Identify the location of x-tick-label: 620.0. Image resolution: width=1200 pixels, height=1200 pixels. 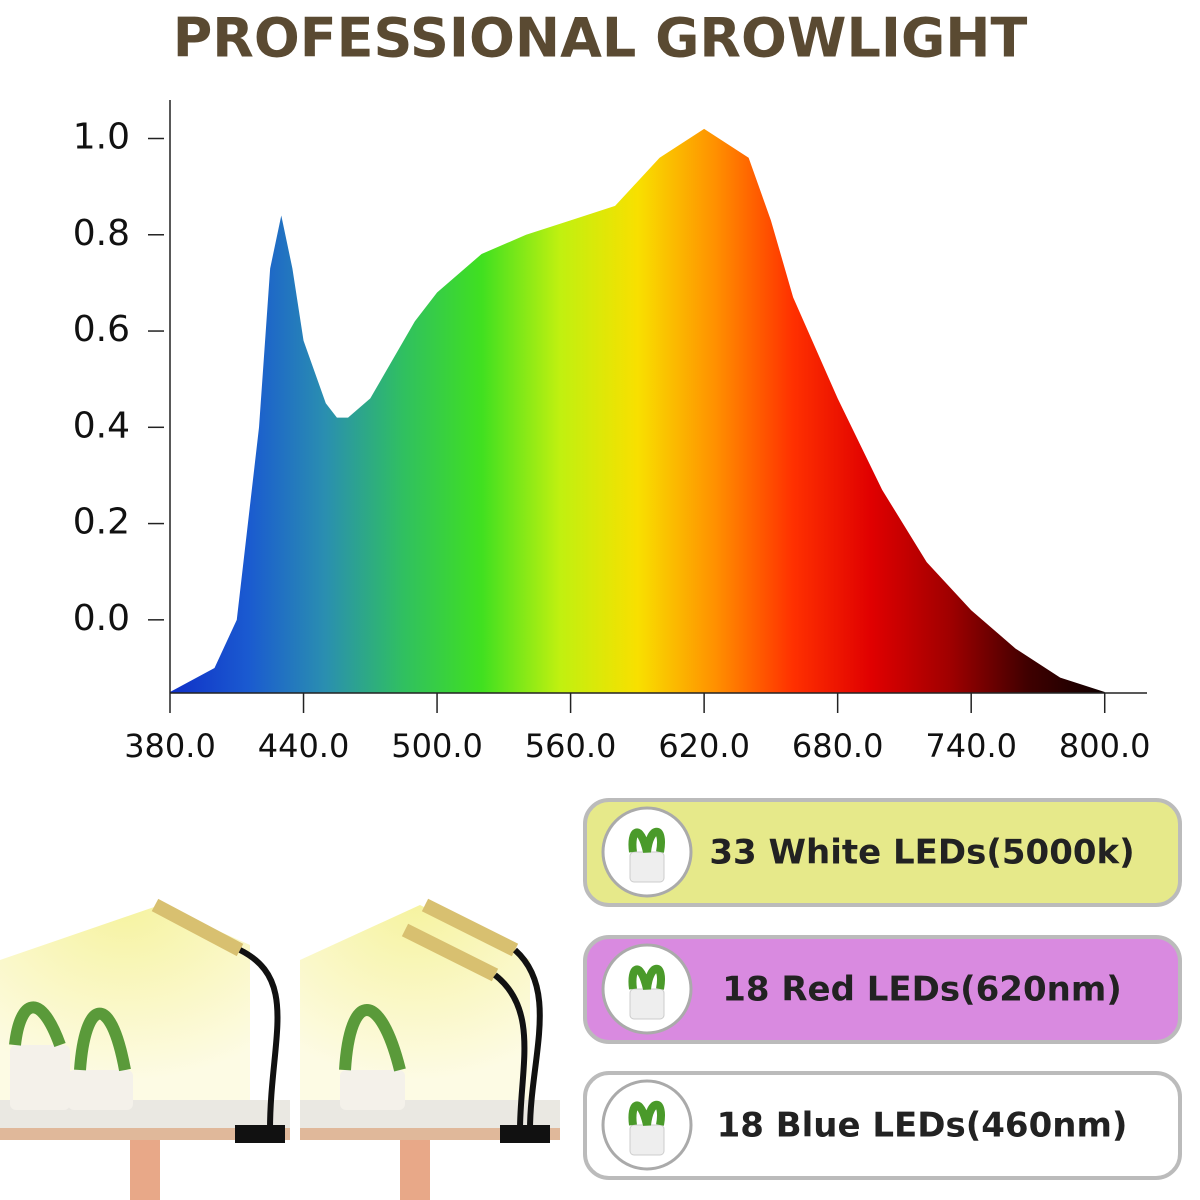
(704, 746).